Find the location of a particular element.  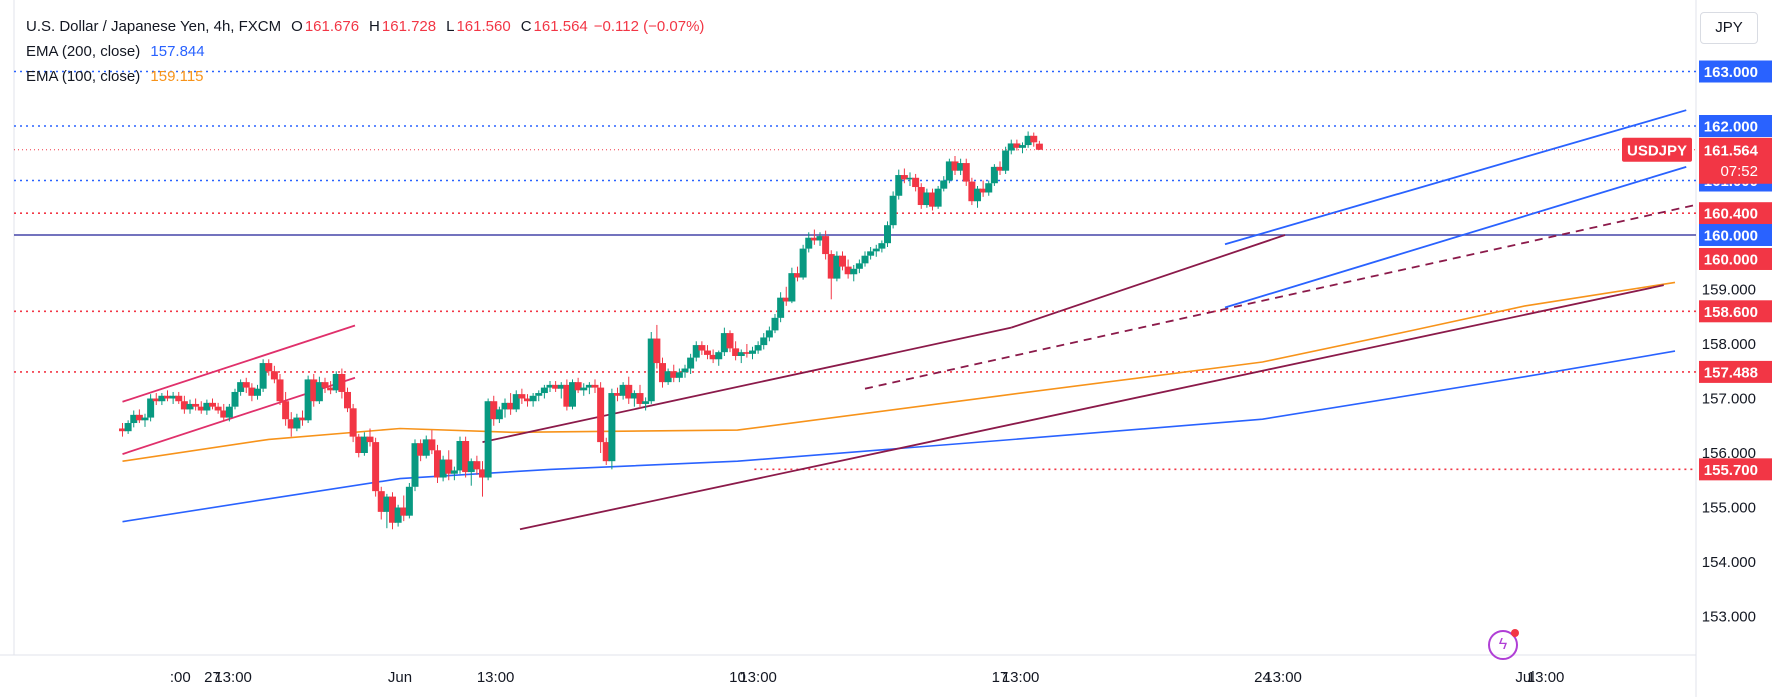

ema-200-legend-row: EMA (200, close) 157.844 is located at coordinates (365, 51).